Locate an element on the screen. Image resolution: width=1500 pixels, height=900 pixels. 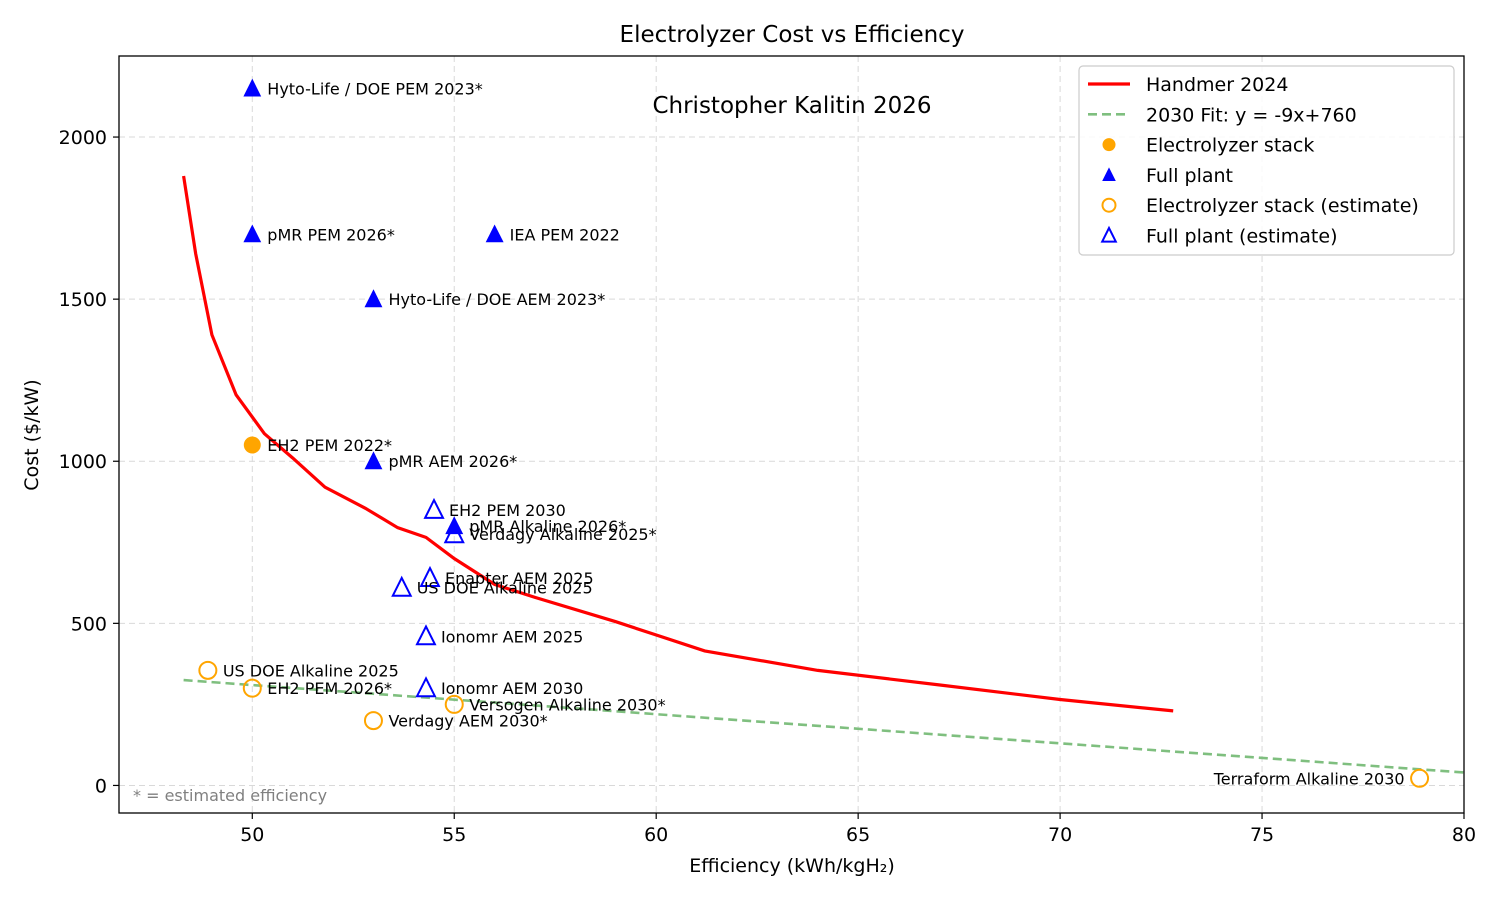
chart-subtitle: Christopher Kalitin 2026 is located at coordinates (791, 106).